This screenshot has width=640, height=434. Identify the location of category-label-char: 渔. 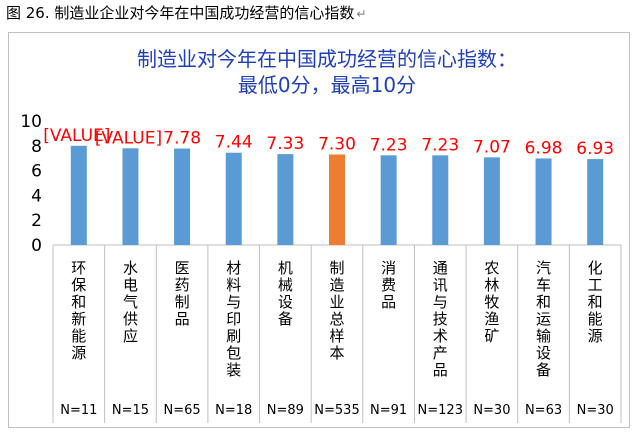
(491, 319).